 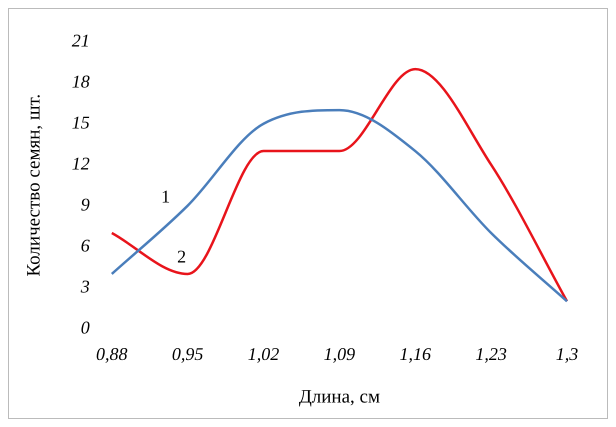 What do you see at coordinates (81, 122) in the screenshot?
I see `y-tick-label: 15` at bounding box center [81, 122].